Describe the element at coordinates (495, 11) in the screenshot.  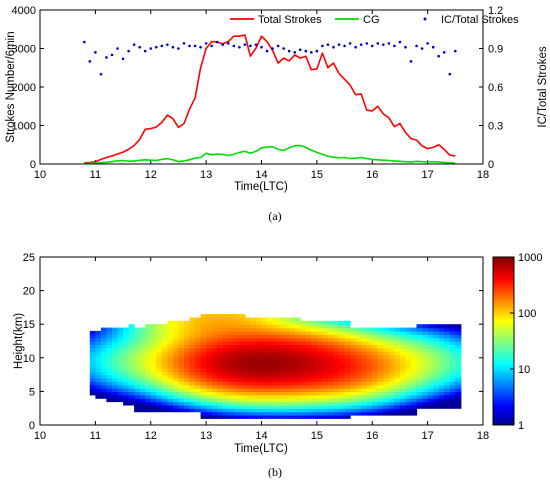
I see `chart-a-y2tick-label: 1.2` at that location.